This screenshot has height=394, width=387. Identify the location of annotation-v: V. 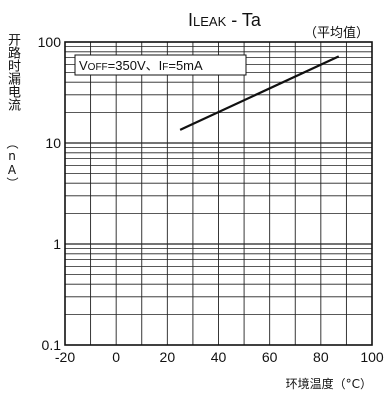
(83, 65).